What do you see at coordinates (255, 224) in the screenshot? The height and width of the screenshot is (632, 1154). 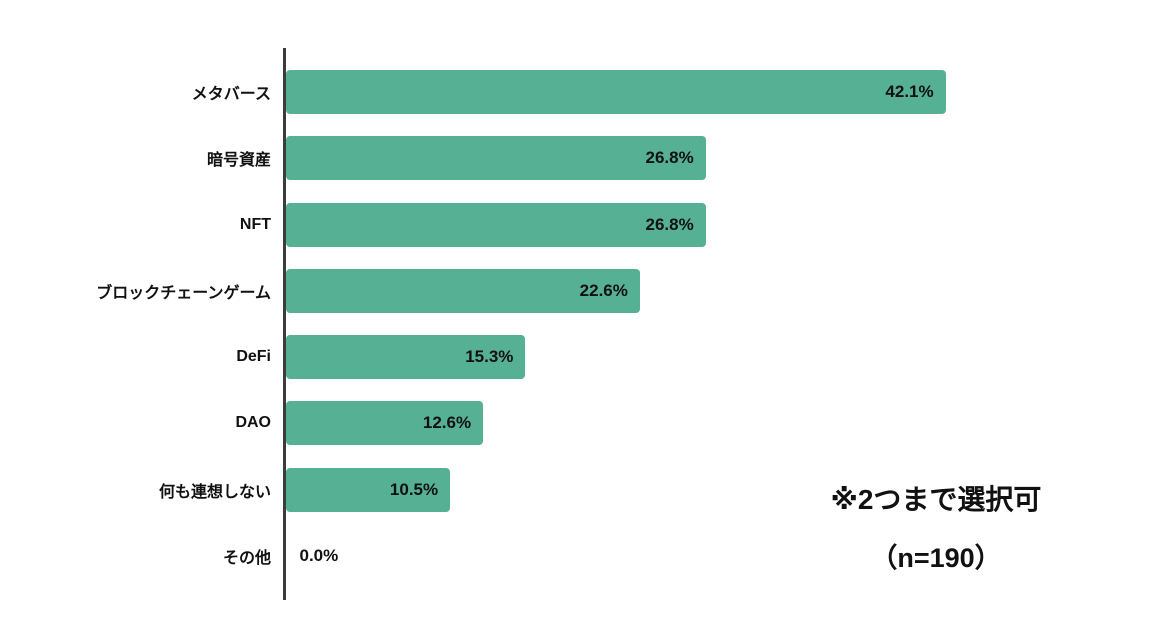 I see `category-label: NFT` at bounding box center [255, 224].